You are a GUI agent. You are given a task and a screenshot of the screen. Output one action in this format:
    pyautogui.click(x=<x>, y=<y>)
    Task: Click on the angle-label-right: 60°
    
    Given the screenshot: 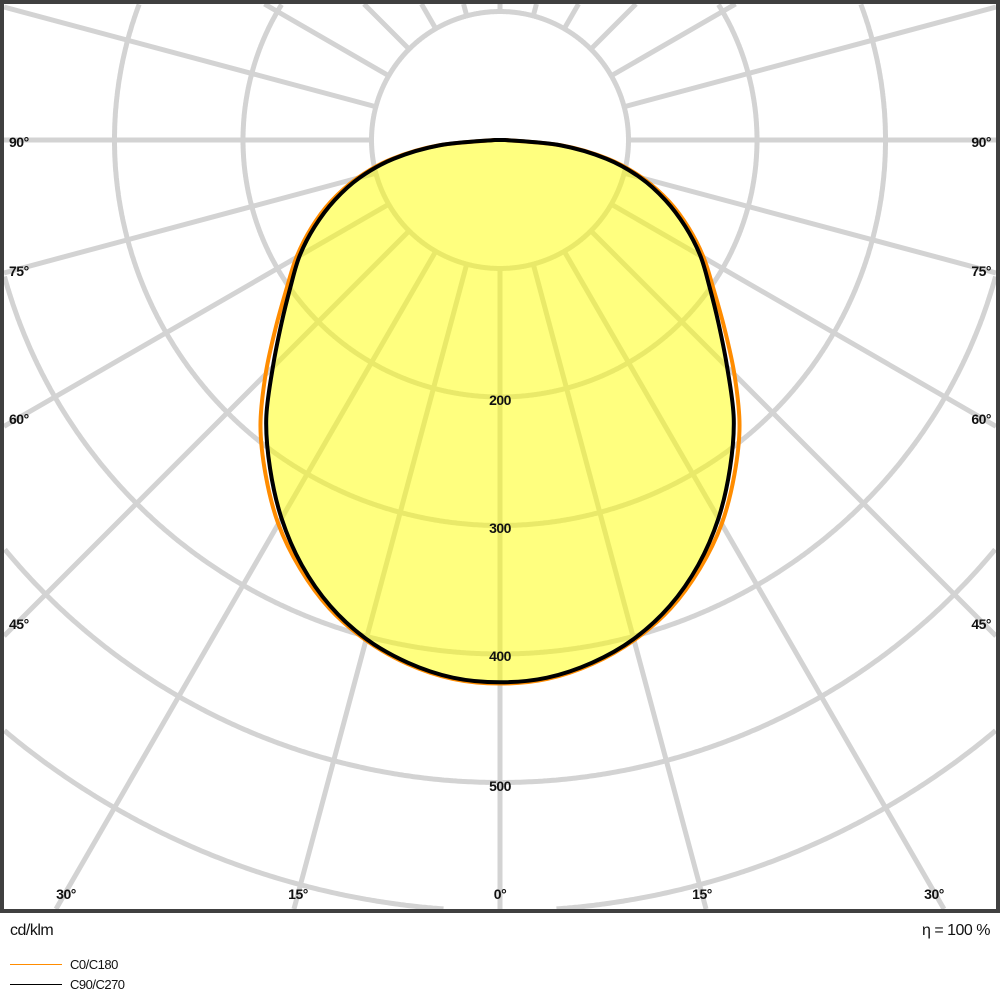 What is the action you would take?
    pyautogui.click(x=981, y=419)
    